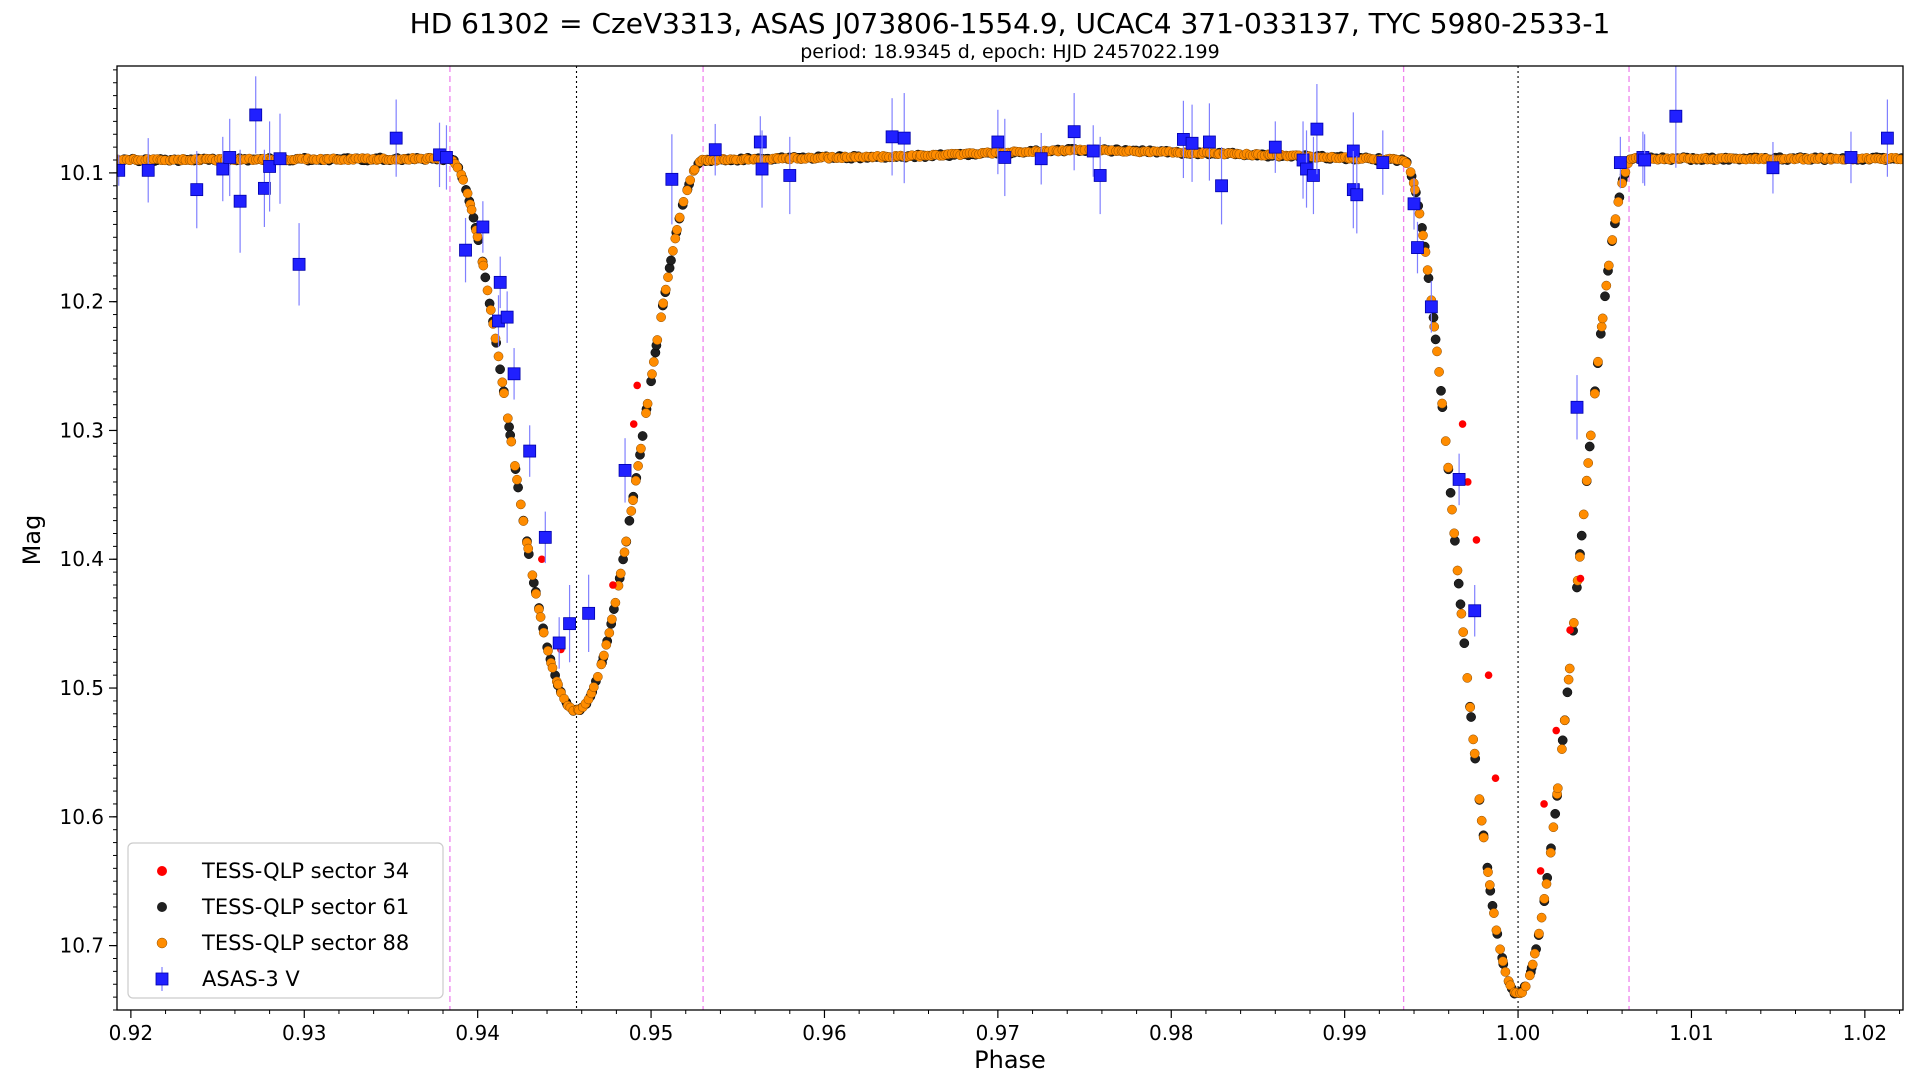 The width and height of the screenshot is (1920, 1080). Describe the element at coordinates (285, 920) in the screenshot. I see `legend-box` at that location.